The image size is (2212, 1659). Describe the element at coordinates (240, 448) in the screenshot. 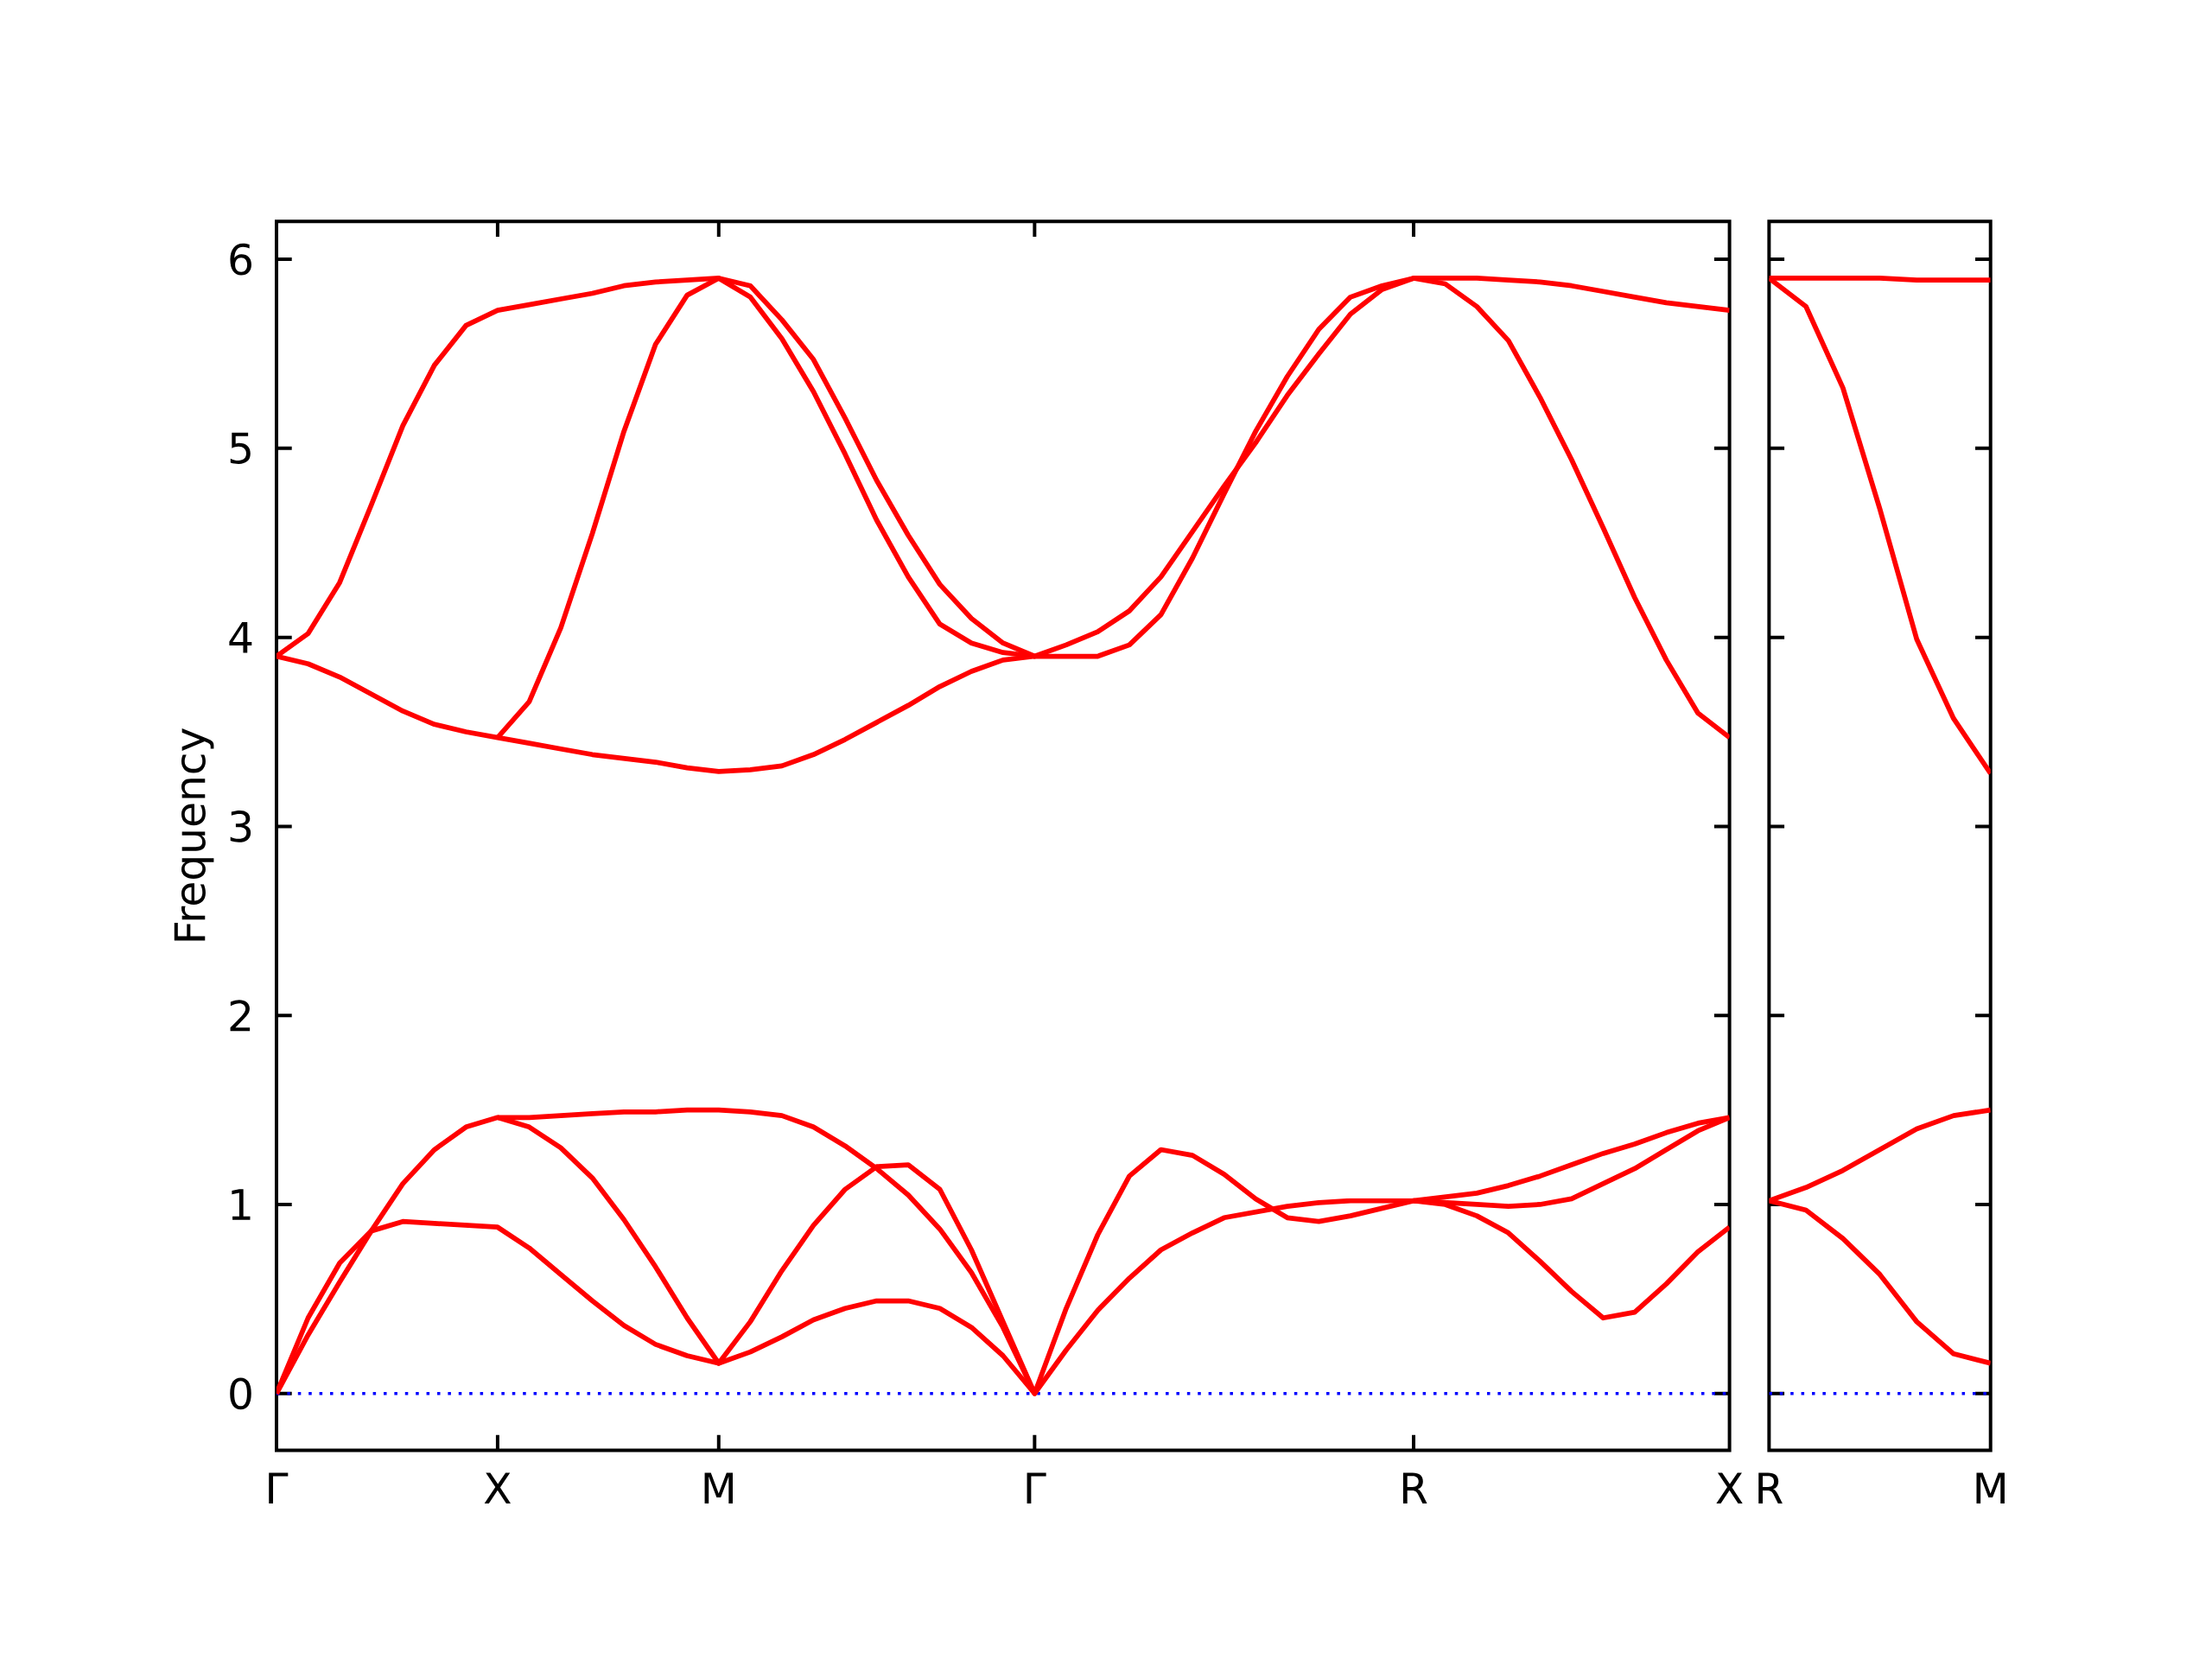

I see `y-tick-label: 5` at that location.